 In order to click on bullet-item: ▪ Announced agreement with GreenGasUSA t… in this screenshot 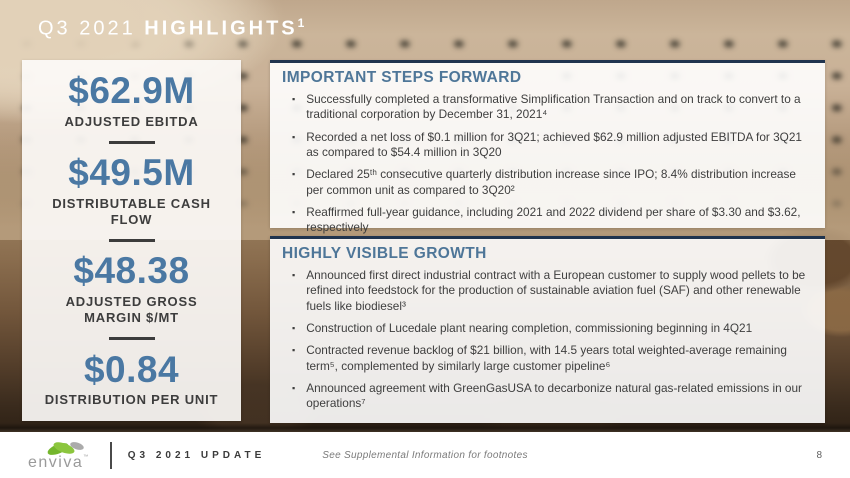, I will do `click(551, 396)`.